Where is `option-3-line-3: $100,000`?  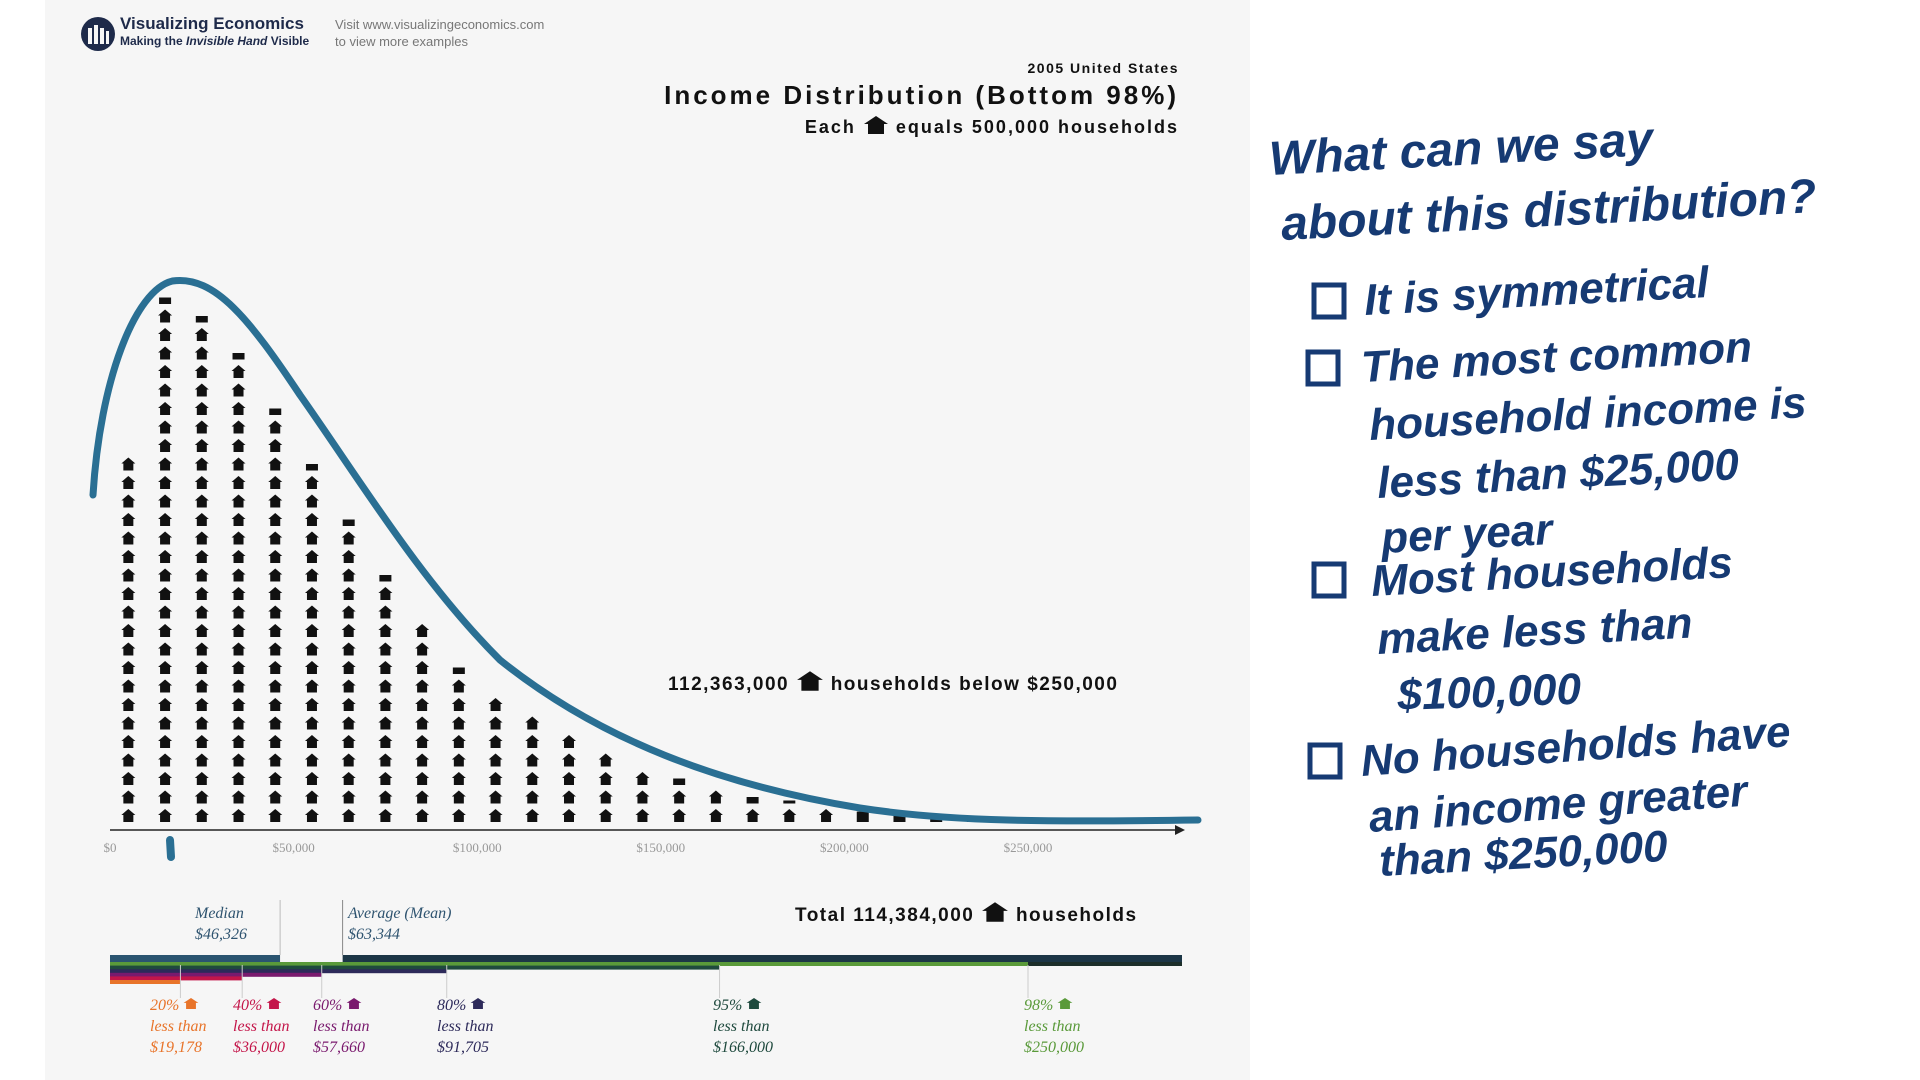
option-3-line-3: $100,000 is located at coordinates (1489, 692).